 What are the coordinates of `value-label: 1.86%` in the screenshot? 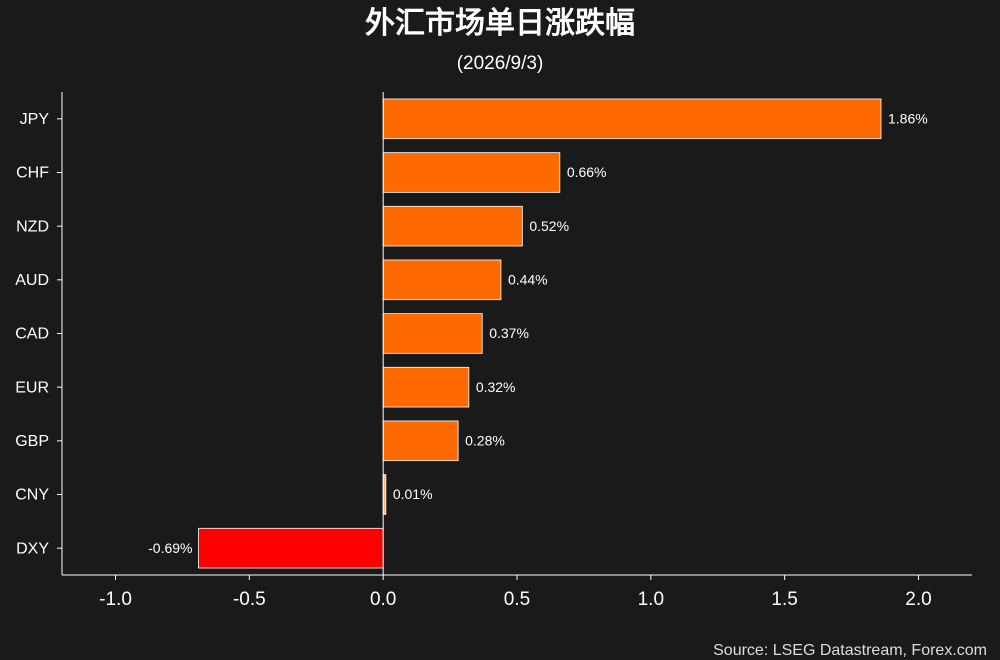 It's located at (908, 119).